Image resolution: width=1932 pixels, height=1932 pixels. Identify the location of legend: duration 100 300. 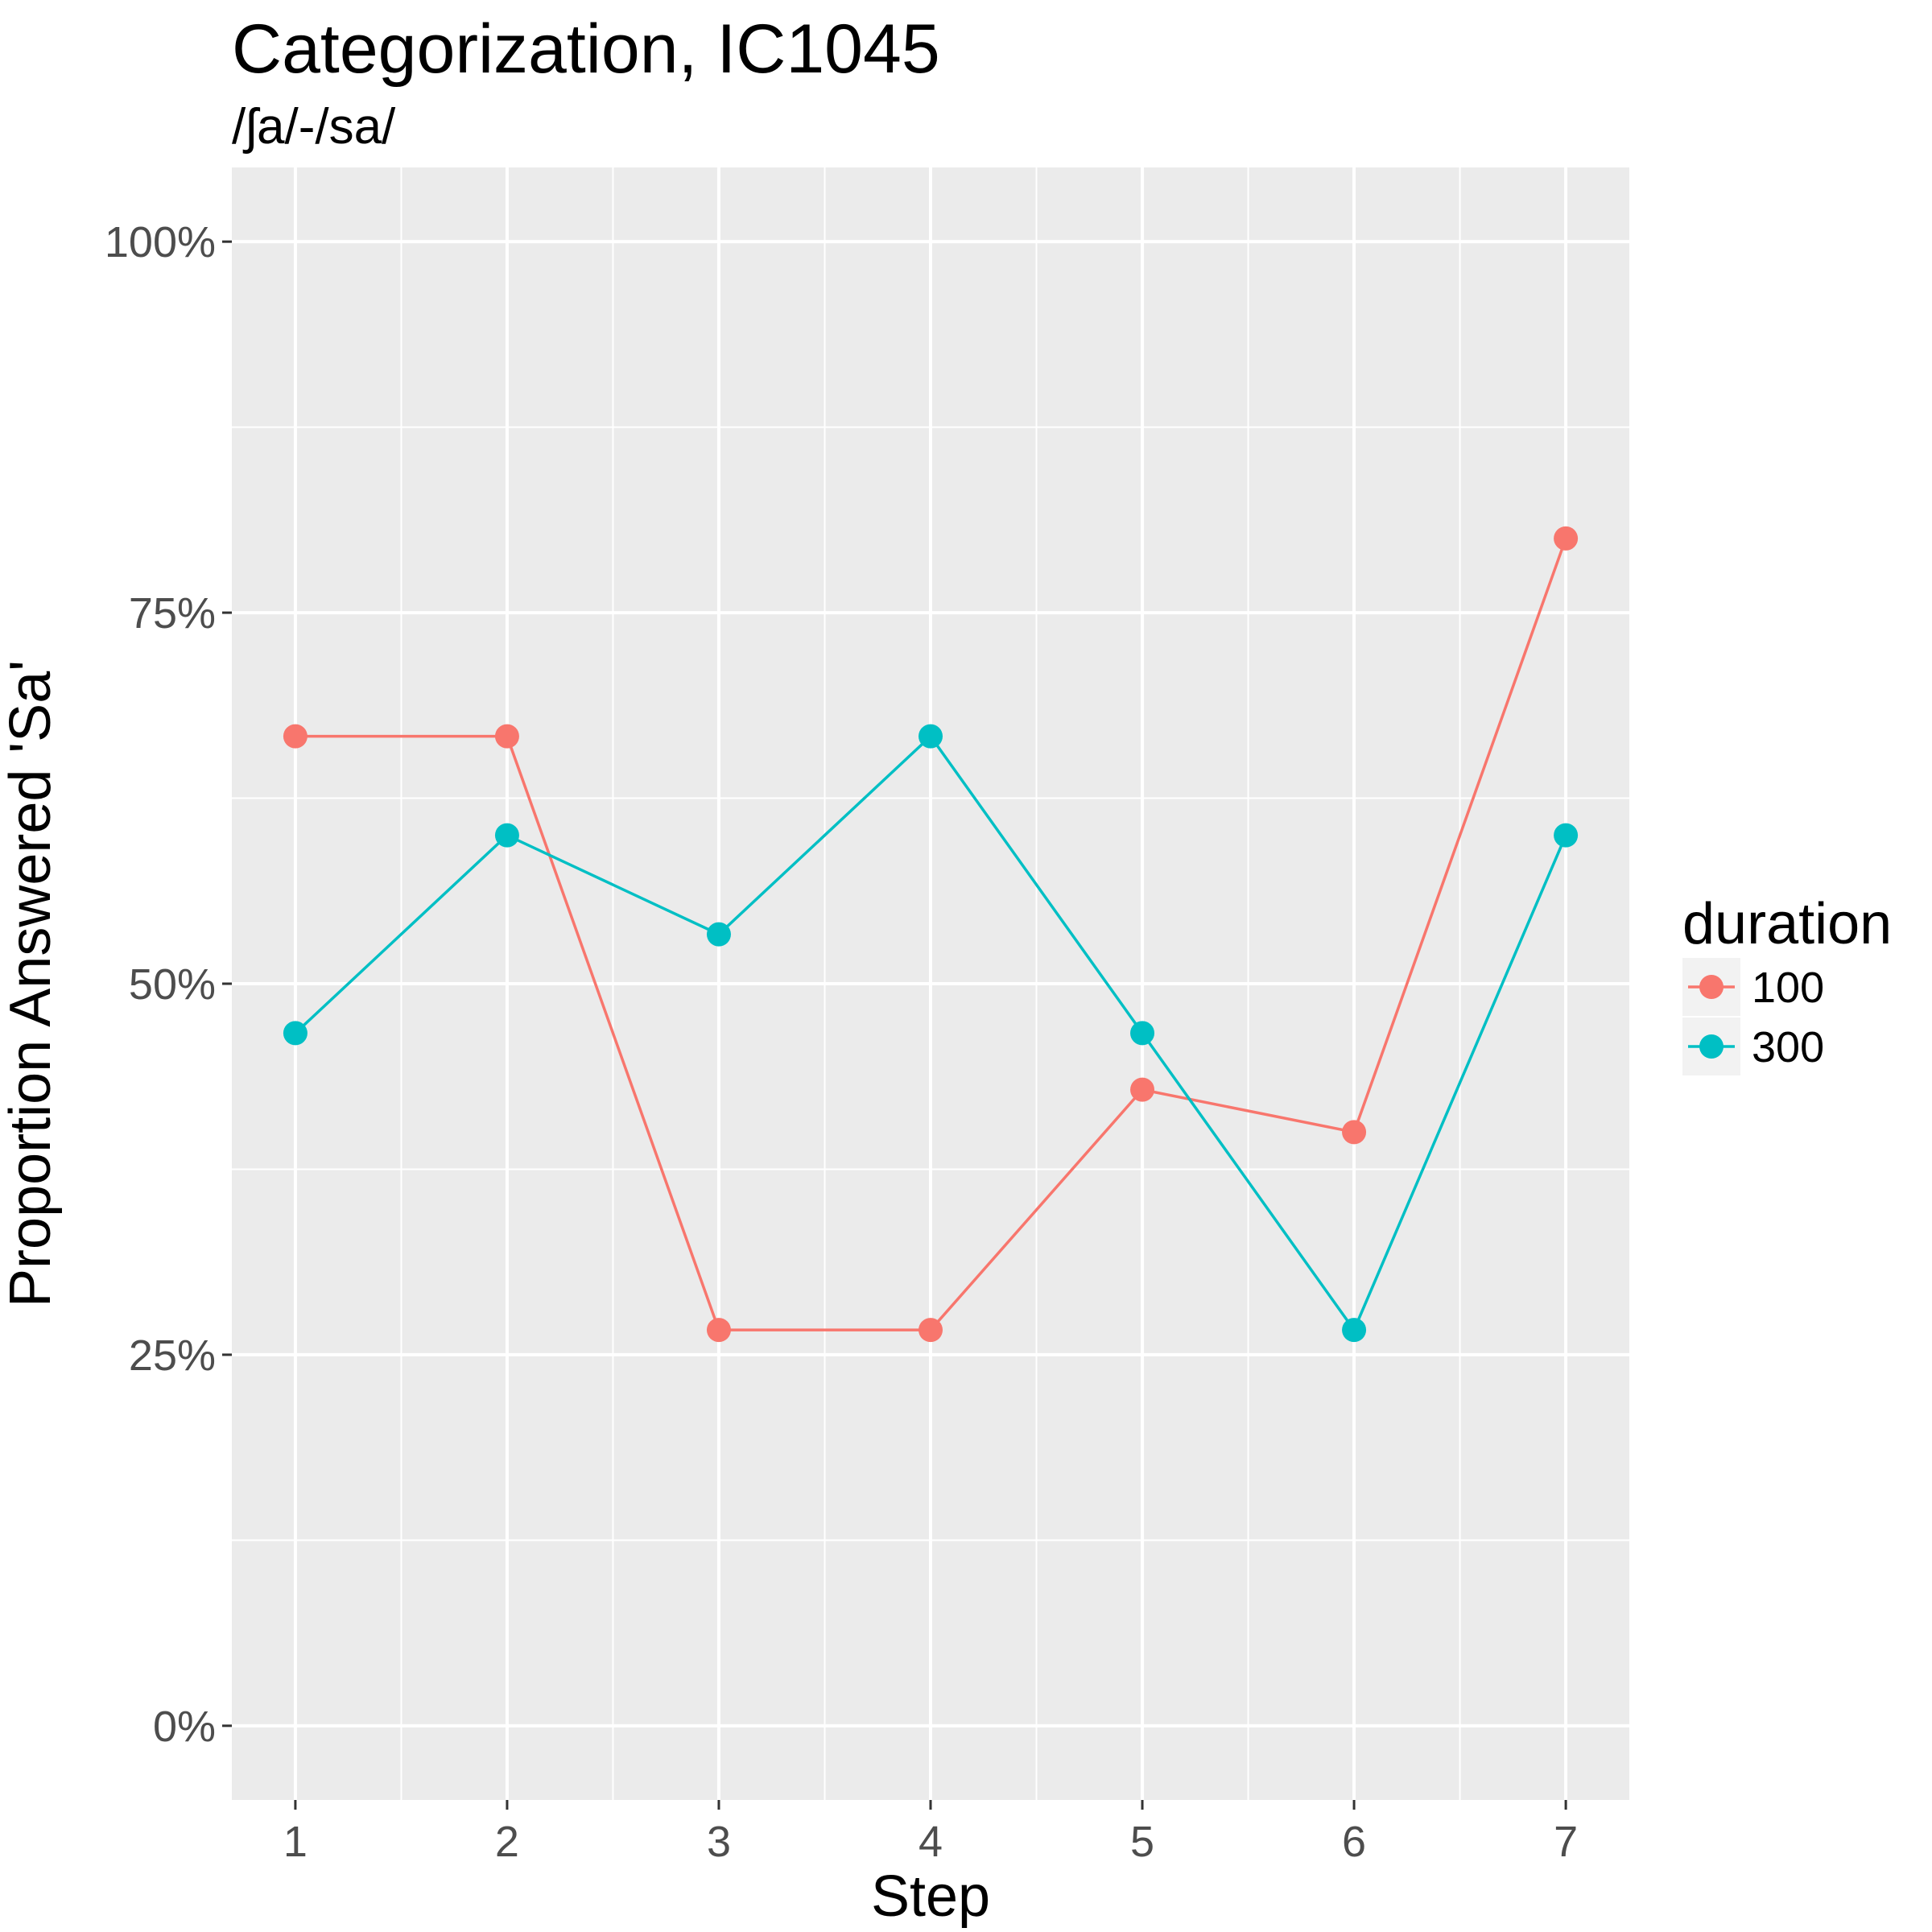
(1787, 983).